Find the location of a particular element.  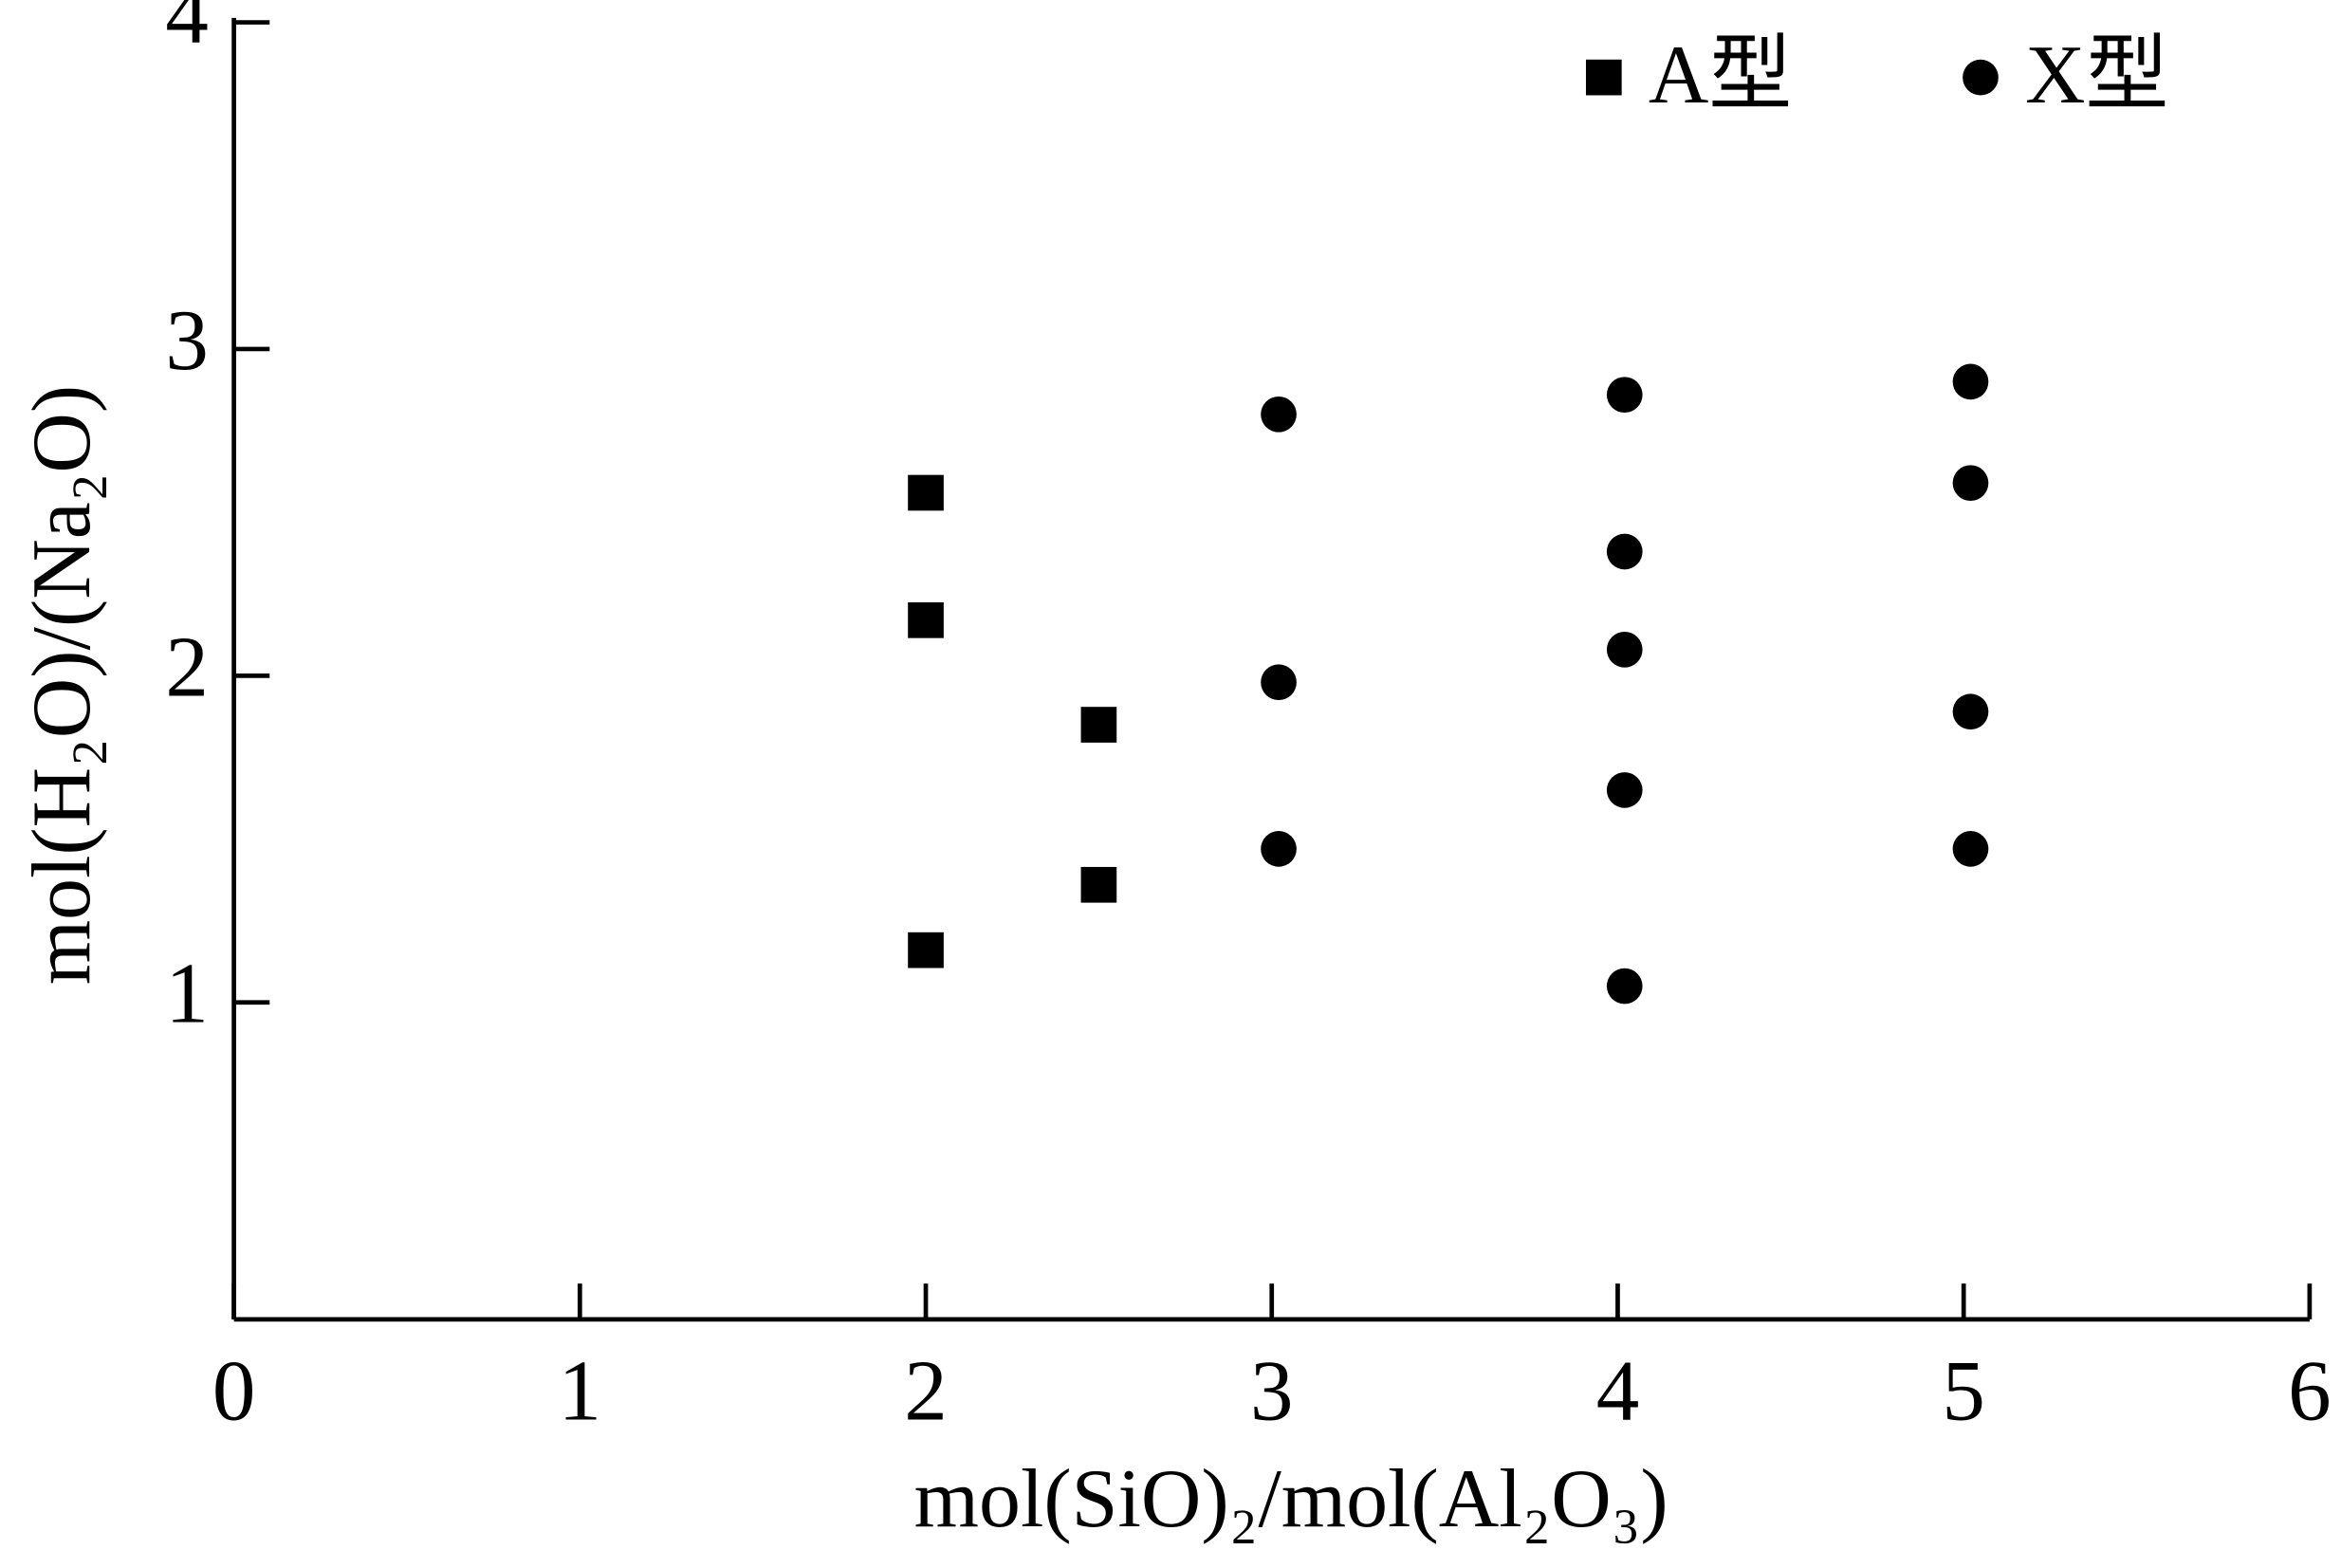

x-tick-label: 6 is located at coordinates (2310, 1391).